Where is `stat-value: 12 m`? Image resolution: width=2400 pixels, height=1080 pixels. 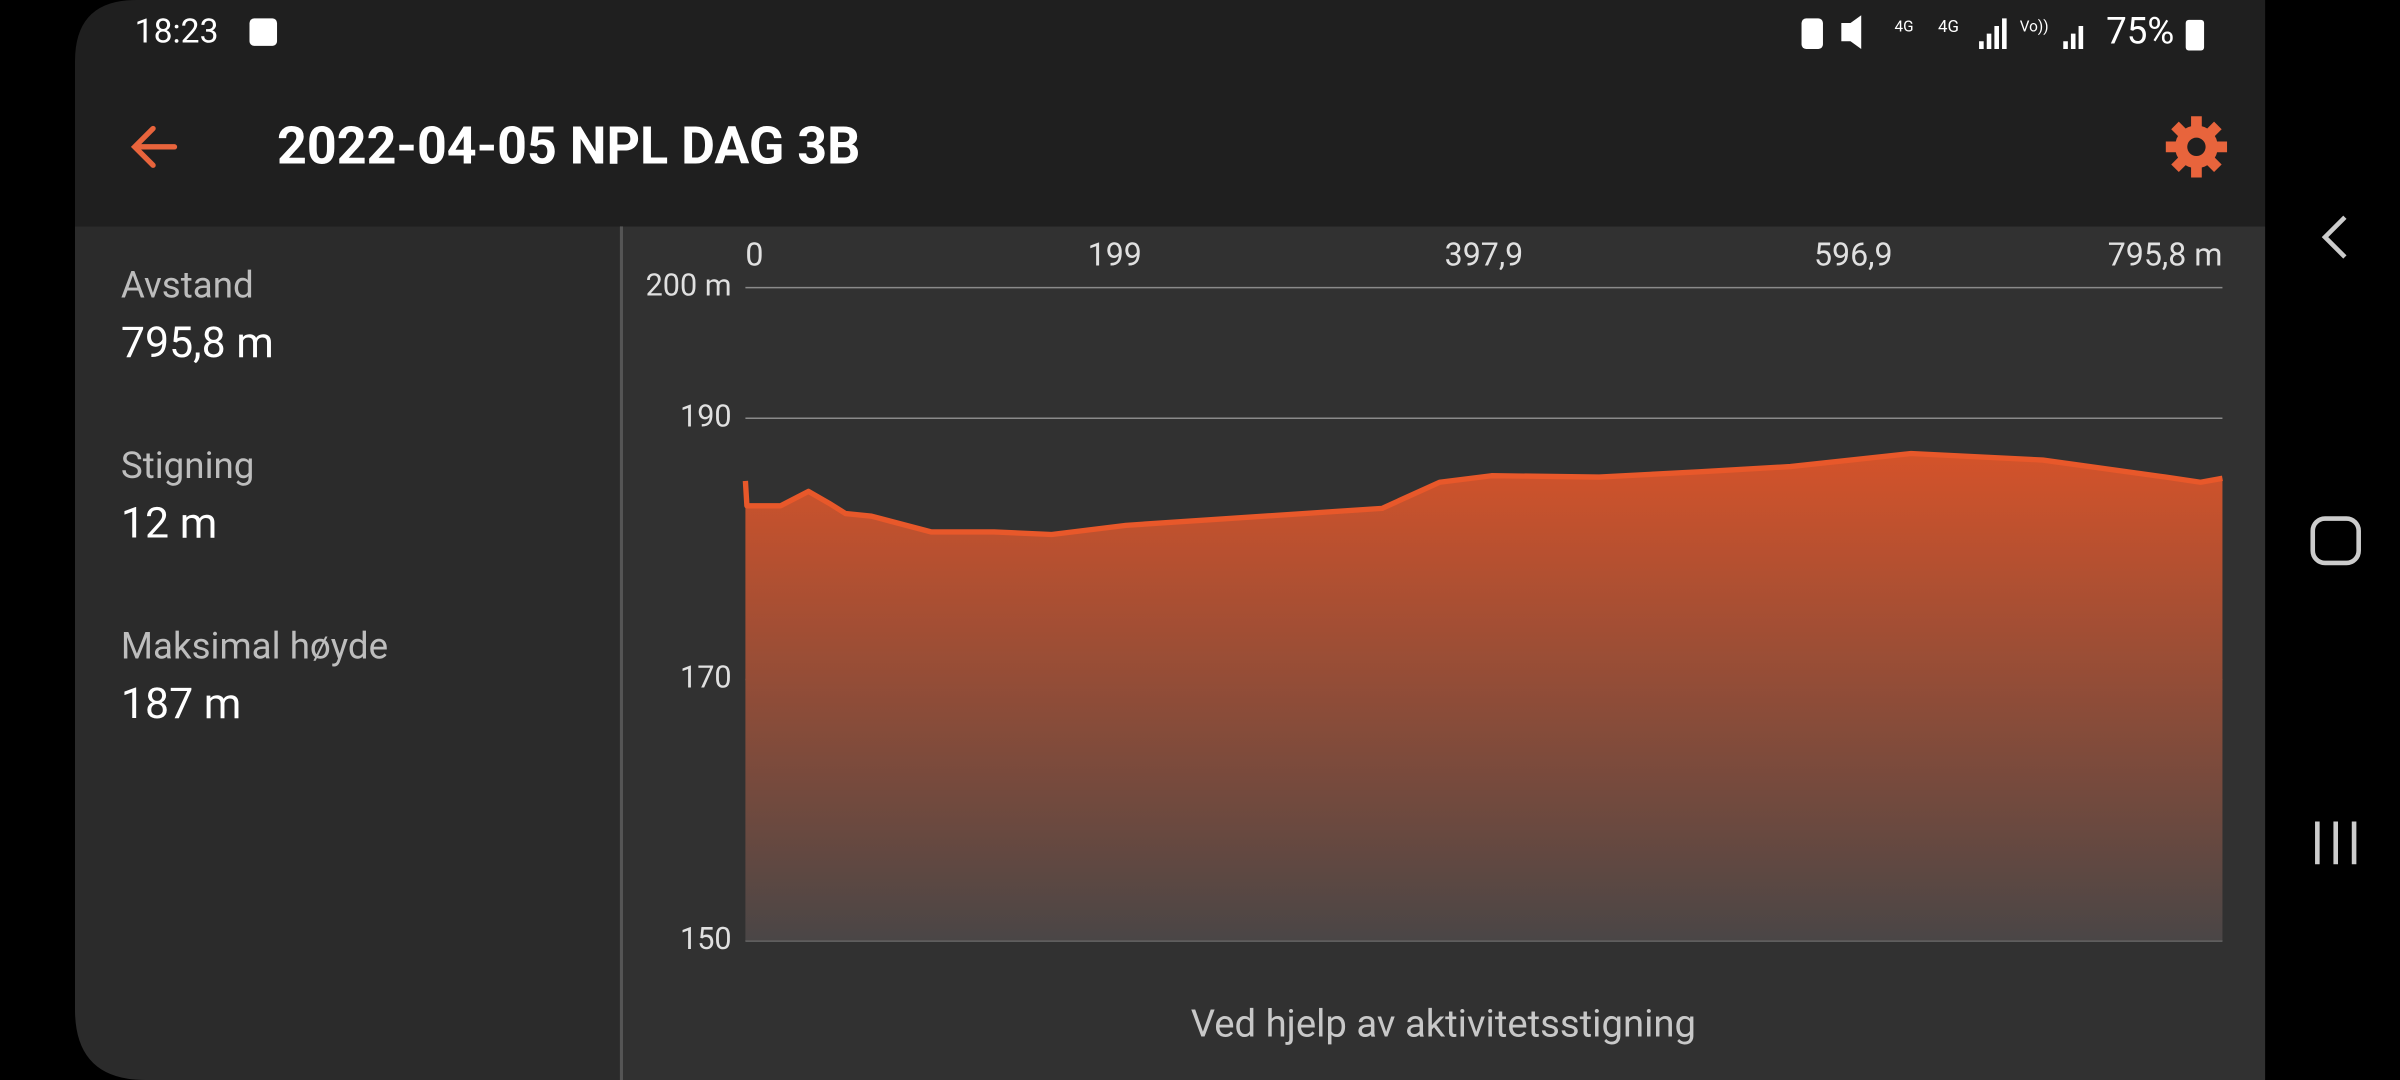
stat-value: 12 m is located at coordinates (169, 524).